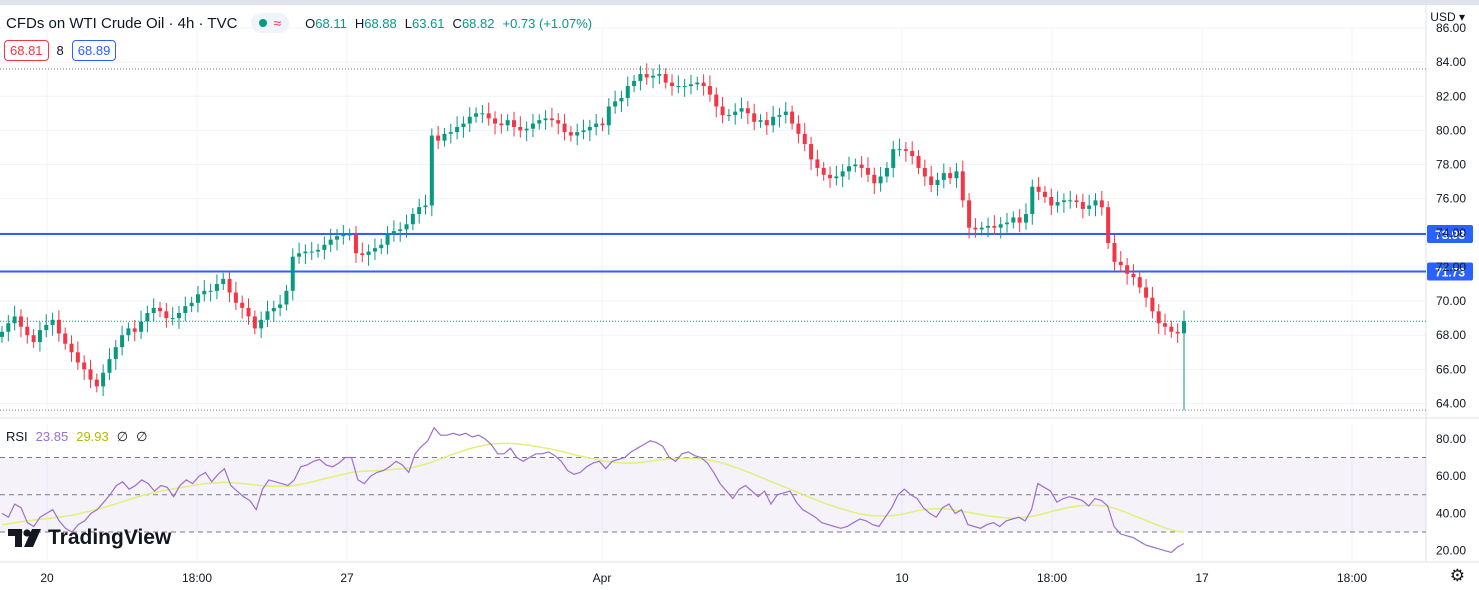 The height and width of the screenshot is (590, 1479). I want to click on close-value: 68.82, so click(478, 23).